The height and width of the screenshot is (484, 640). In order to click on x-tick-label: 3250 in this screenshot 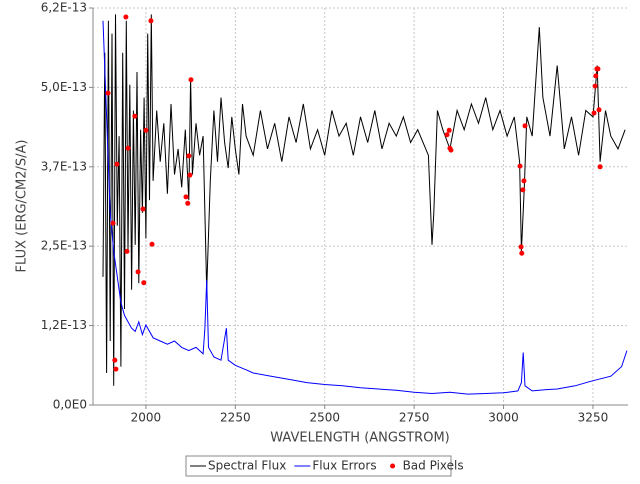, I will do `click(593, 418)`.